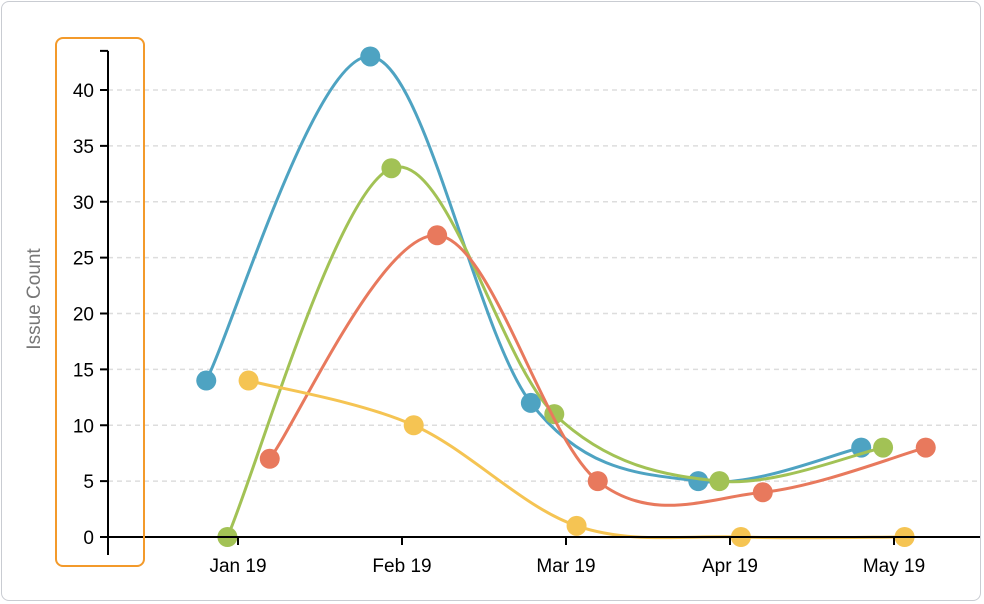  I want to click on y-tick-label: 40, so click(83, 91).